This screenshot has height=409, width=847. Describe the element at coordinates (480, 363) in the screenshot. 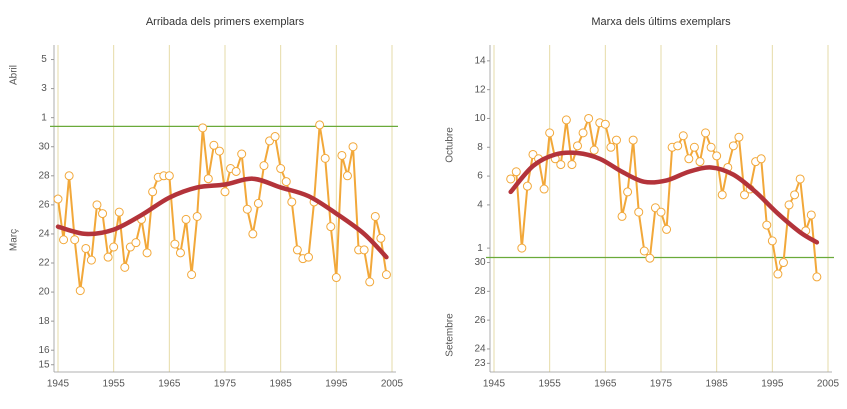

I see `y-tick-label: 23` at that location.